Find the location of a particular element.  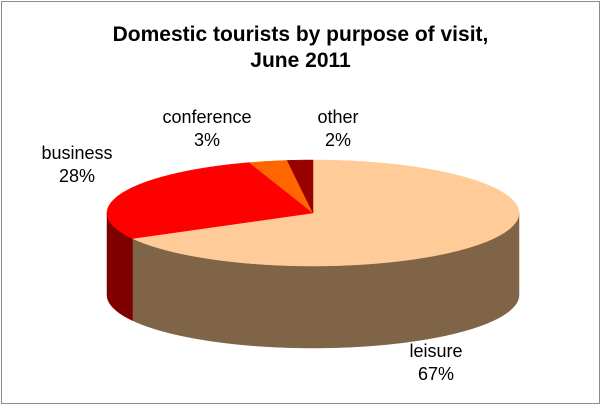

slice-label-leisure: leisure is located at coordinates (435, 351).